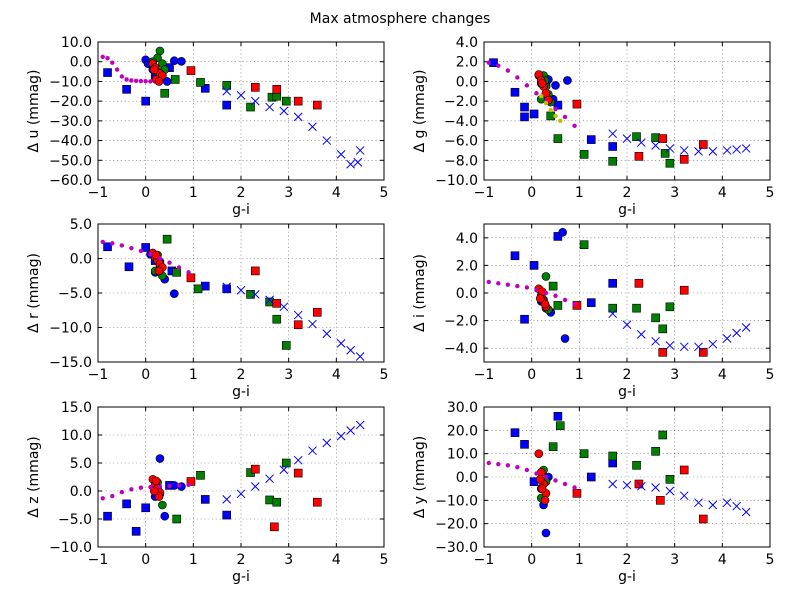  What do you see at coordinates (70, 181) in the screenshot?
I see `y-tick-label: −60.0` at bounding box center [70, 181].